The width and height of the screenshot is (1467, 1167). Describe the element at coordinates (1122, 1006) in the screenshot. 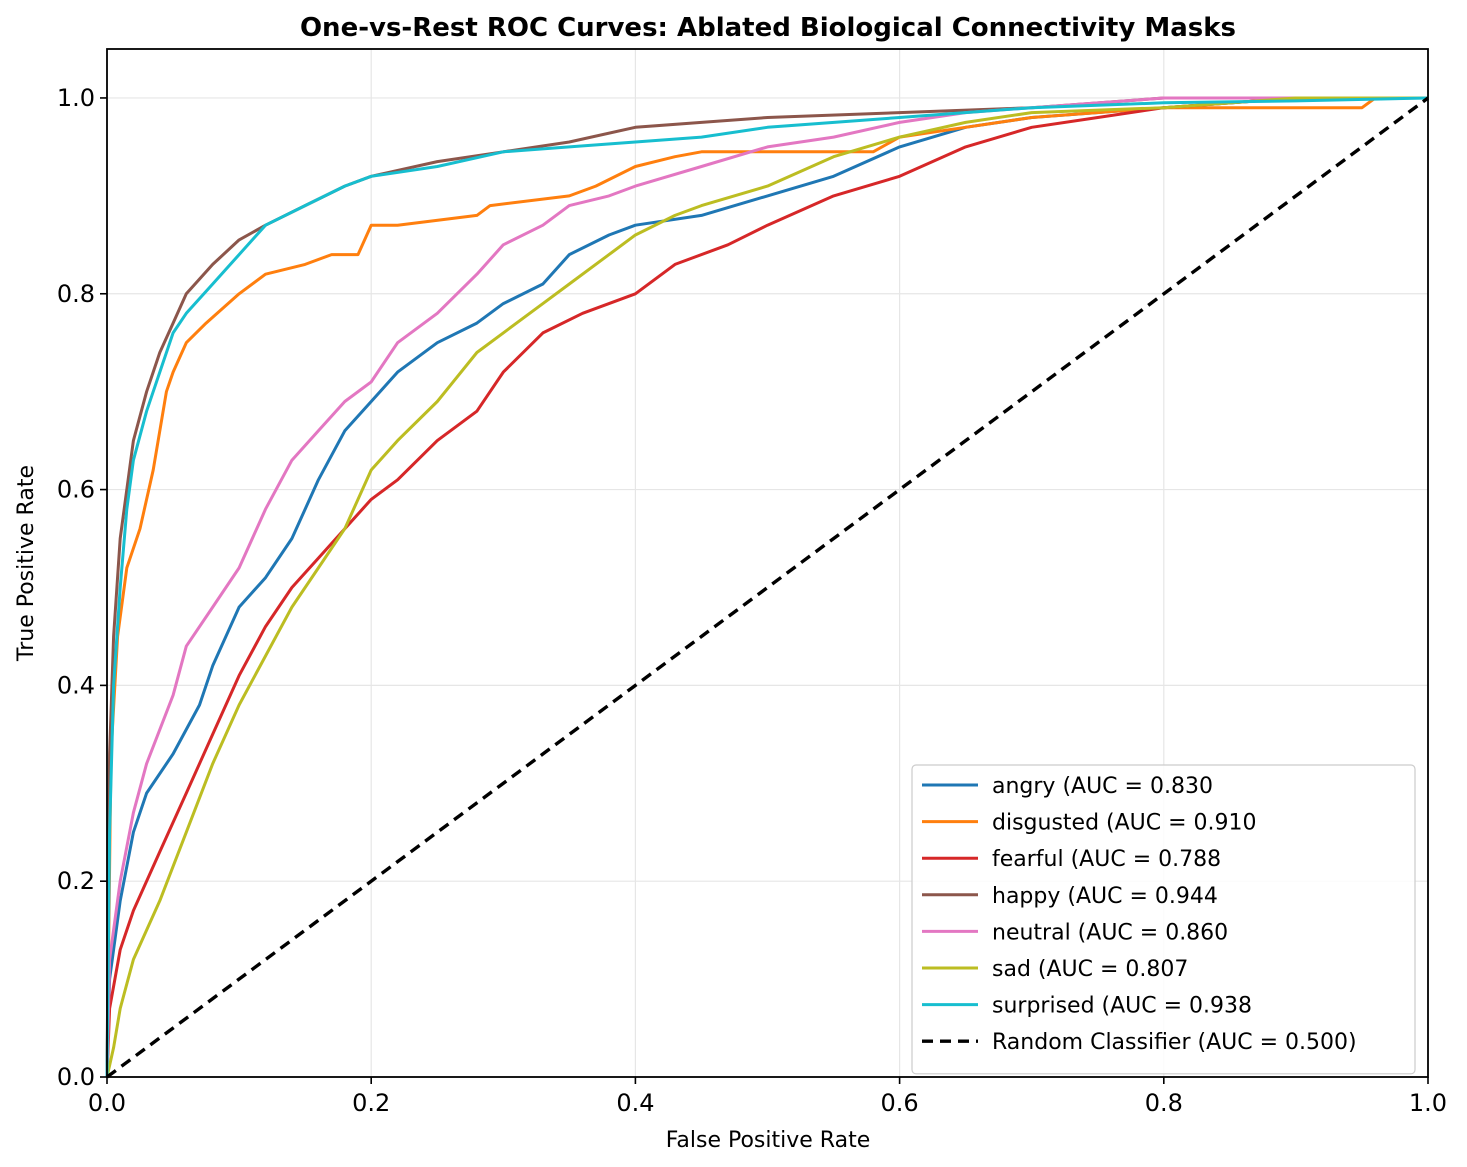

I see `legend-label: surprised (AUC = 0.938` at that location.